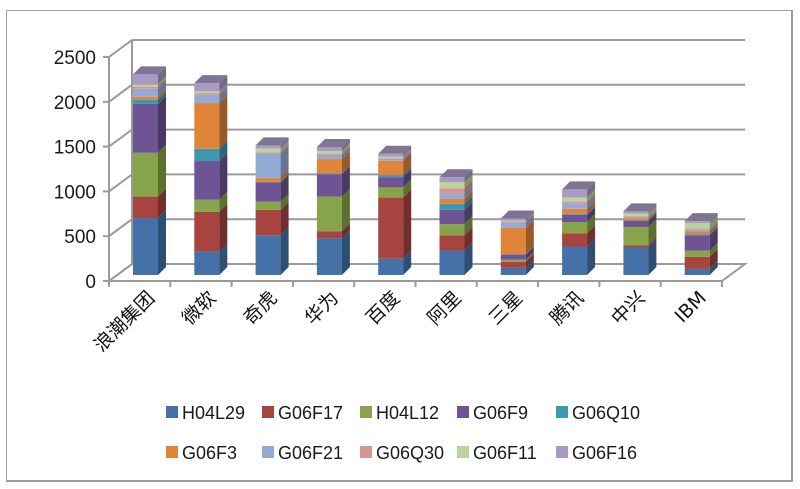 The image size is (800, 489). Describe the element at coordinates (260, 308) in the screenshot. I see `x-tick-label: 奇虎` at that location.